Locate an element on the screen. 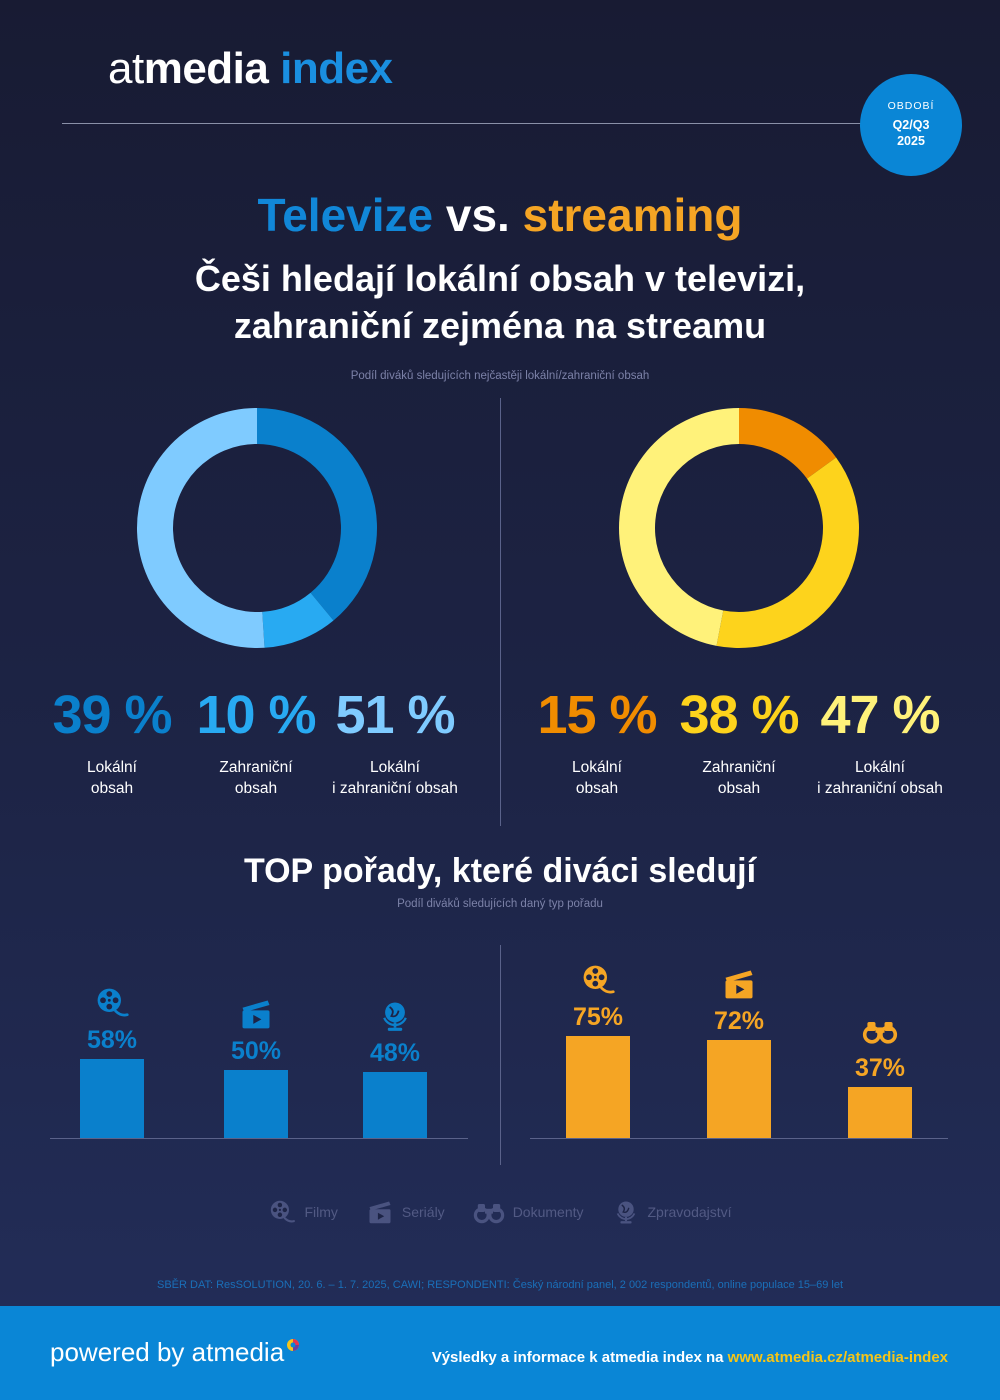 The image size is (1000, 1400). top-shows-caption: Podíl diváků sledujících daný typ pořadu is located at coordinates (500, 904).